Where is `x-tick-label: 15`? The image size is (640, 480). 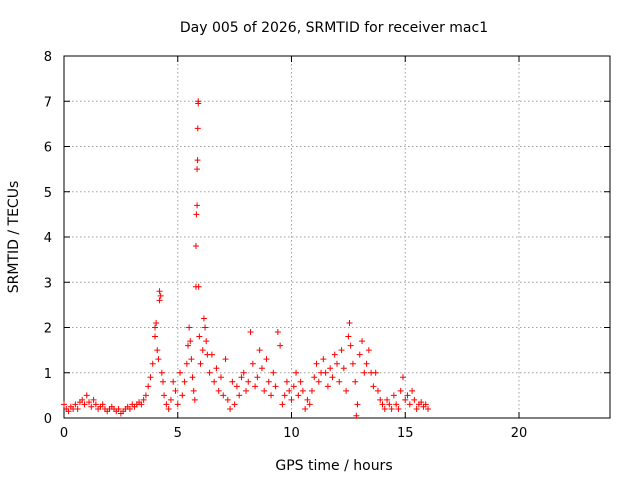
x-tick-label: 15 is located at coordinates (405, 433).